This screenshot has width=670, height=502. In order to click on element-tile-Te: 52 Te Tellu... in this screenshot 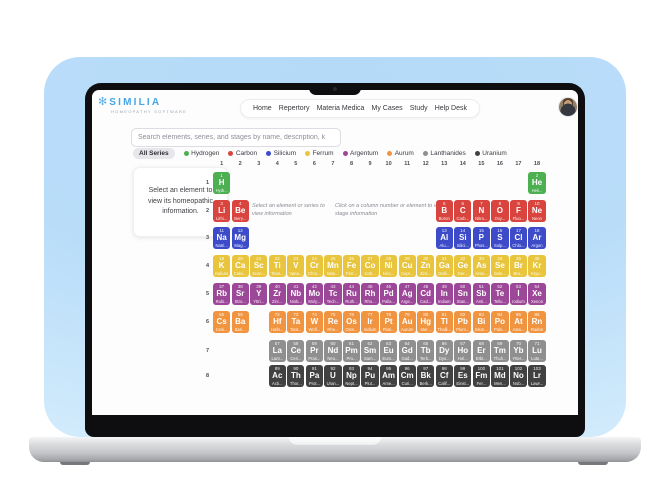, I will do `click(500, 293)`.